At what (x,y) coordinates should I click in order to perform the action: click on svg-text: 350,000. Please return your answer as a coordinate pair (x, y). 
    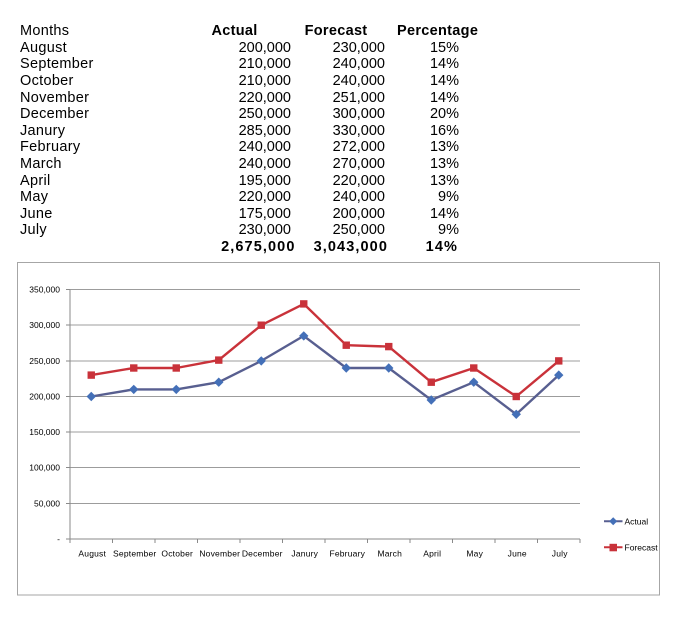
    Looking at the image, I should click on (44, 290).